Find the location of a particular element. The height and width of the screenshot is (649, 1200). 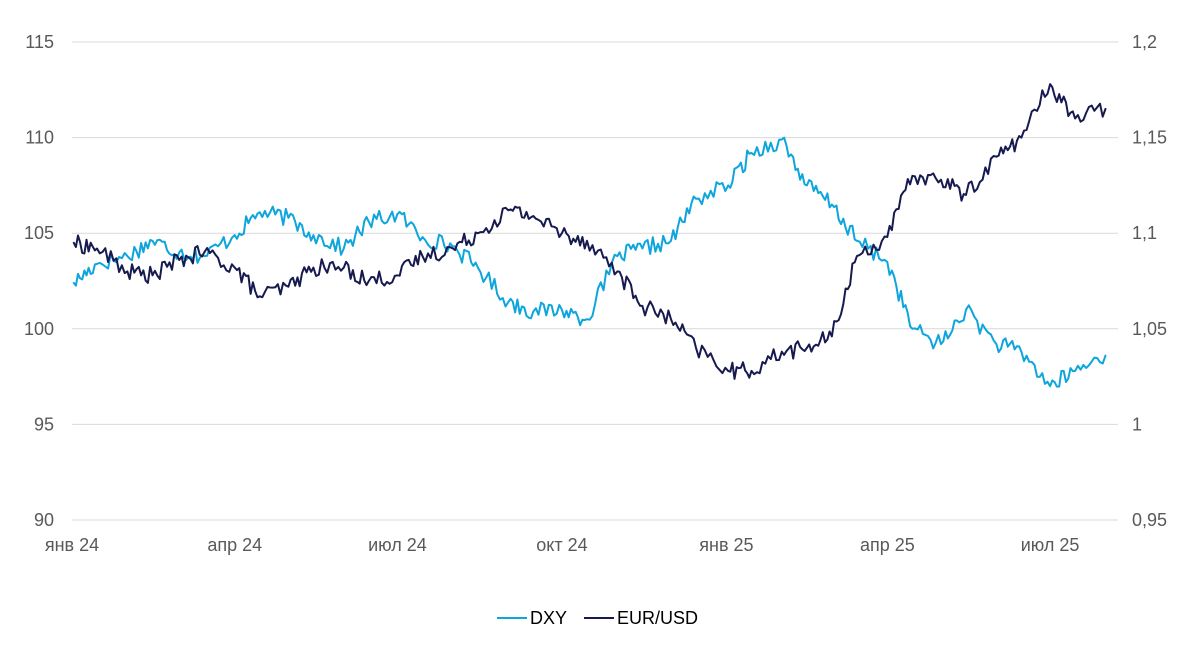

legend-label: DXY is located at coordinates (548, 618).